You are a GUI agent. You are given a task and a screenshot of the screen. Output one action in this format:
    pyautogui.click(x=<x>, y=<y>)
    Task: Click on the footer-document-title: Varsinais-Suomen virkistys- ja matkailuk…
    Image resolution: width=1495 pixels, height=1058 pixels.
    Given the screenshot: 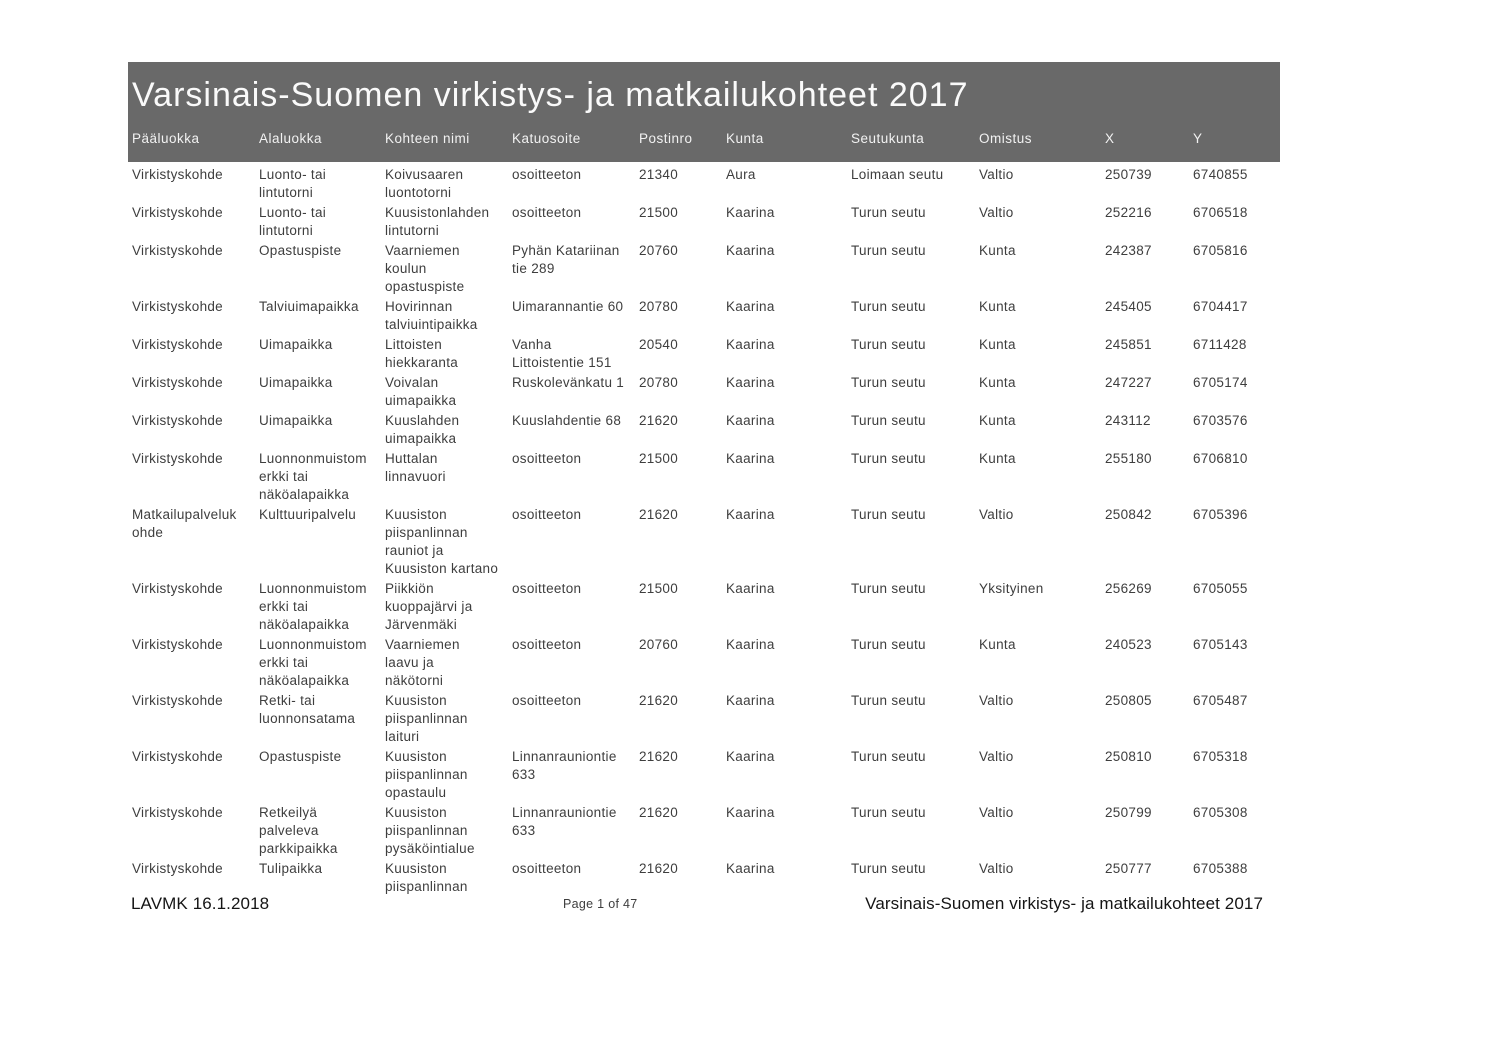 What is the action you would take?
    pyautogui.click(x=1064, y=903)
    